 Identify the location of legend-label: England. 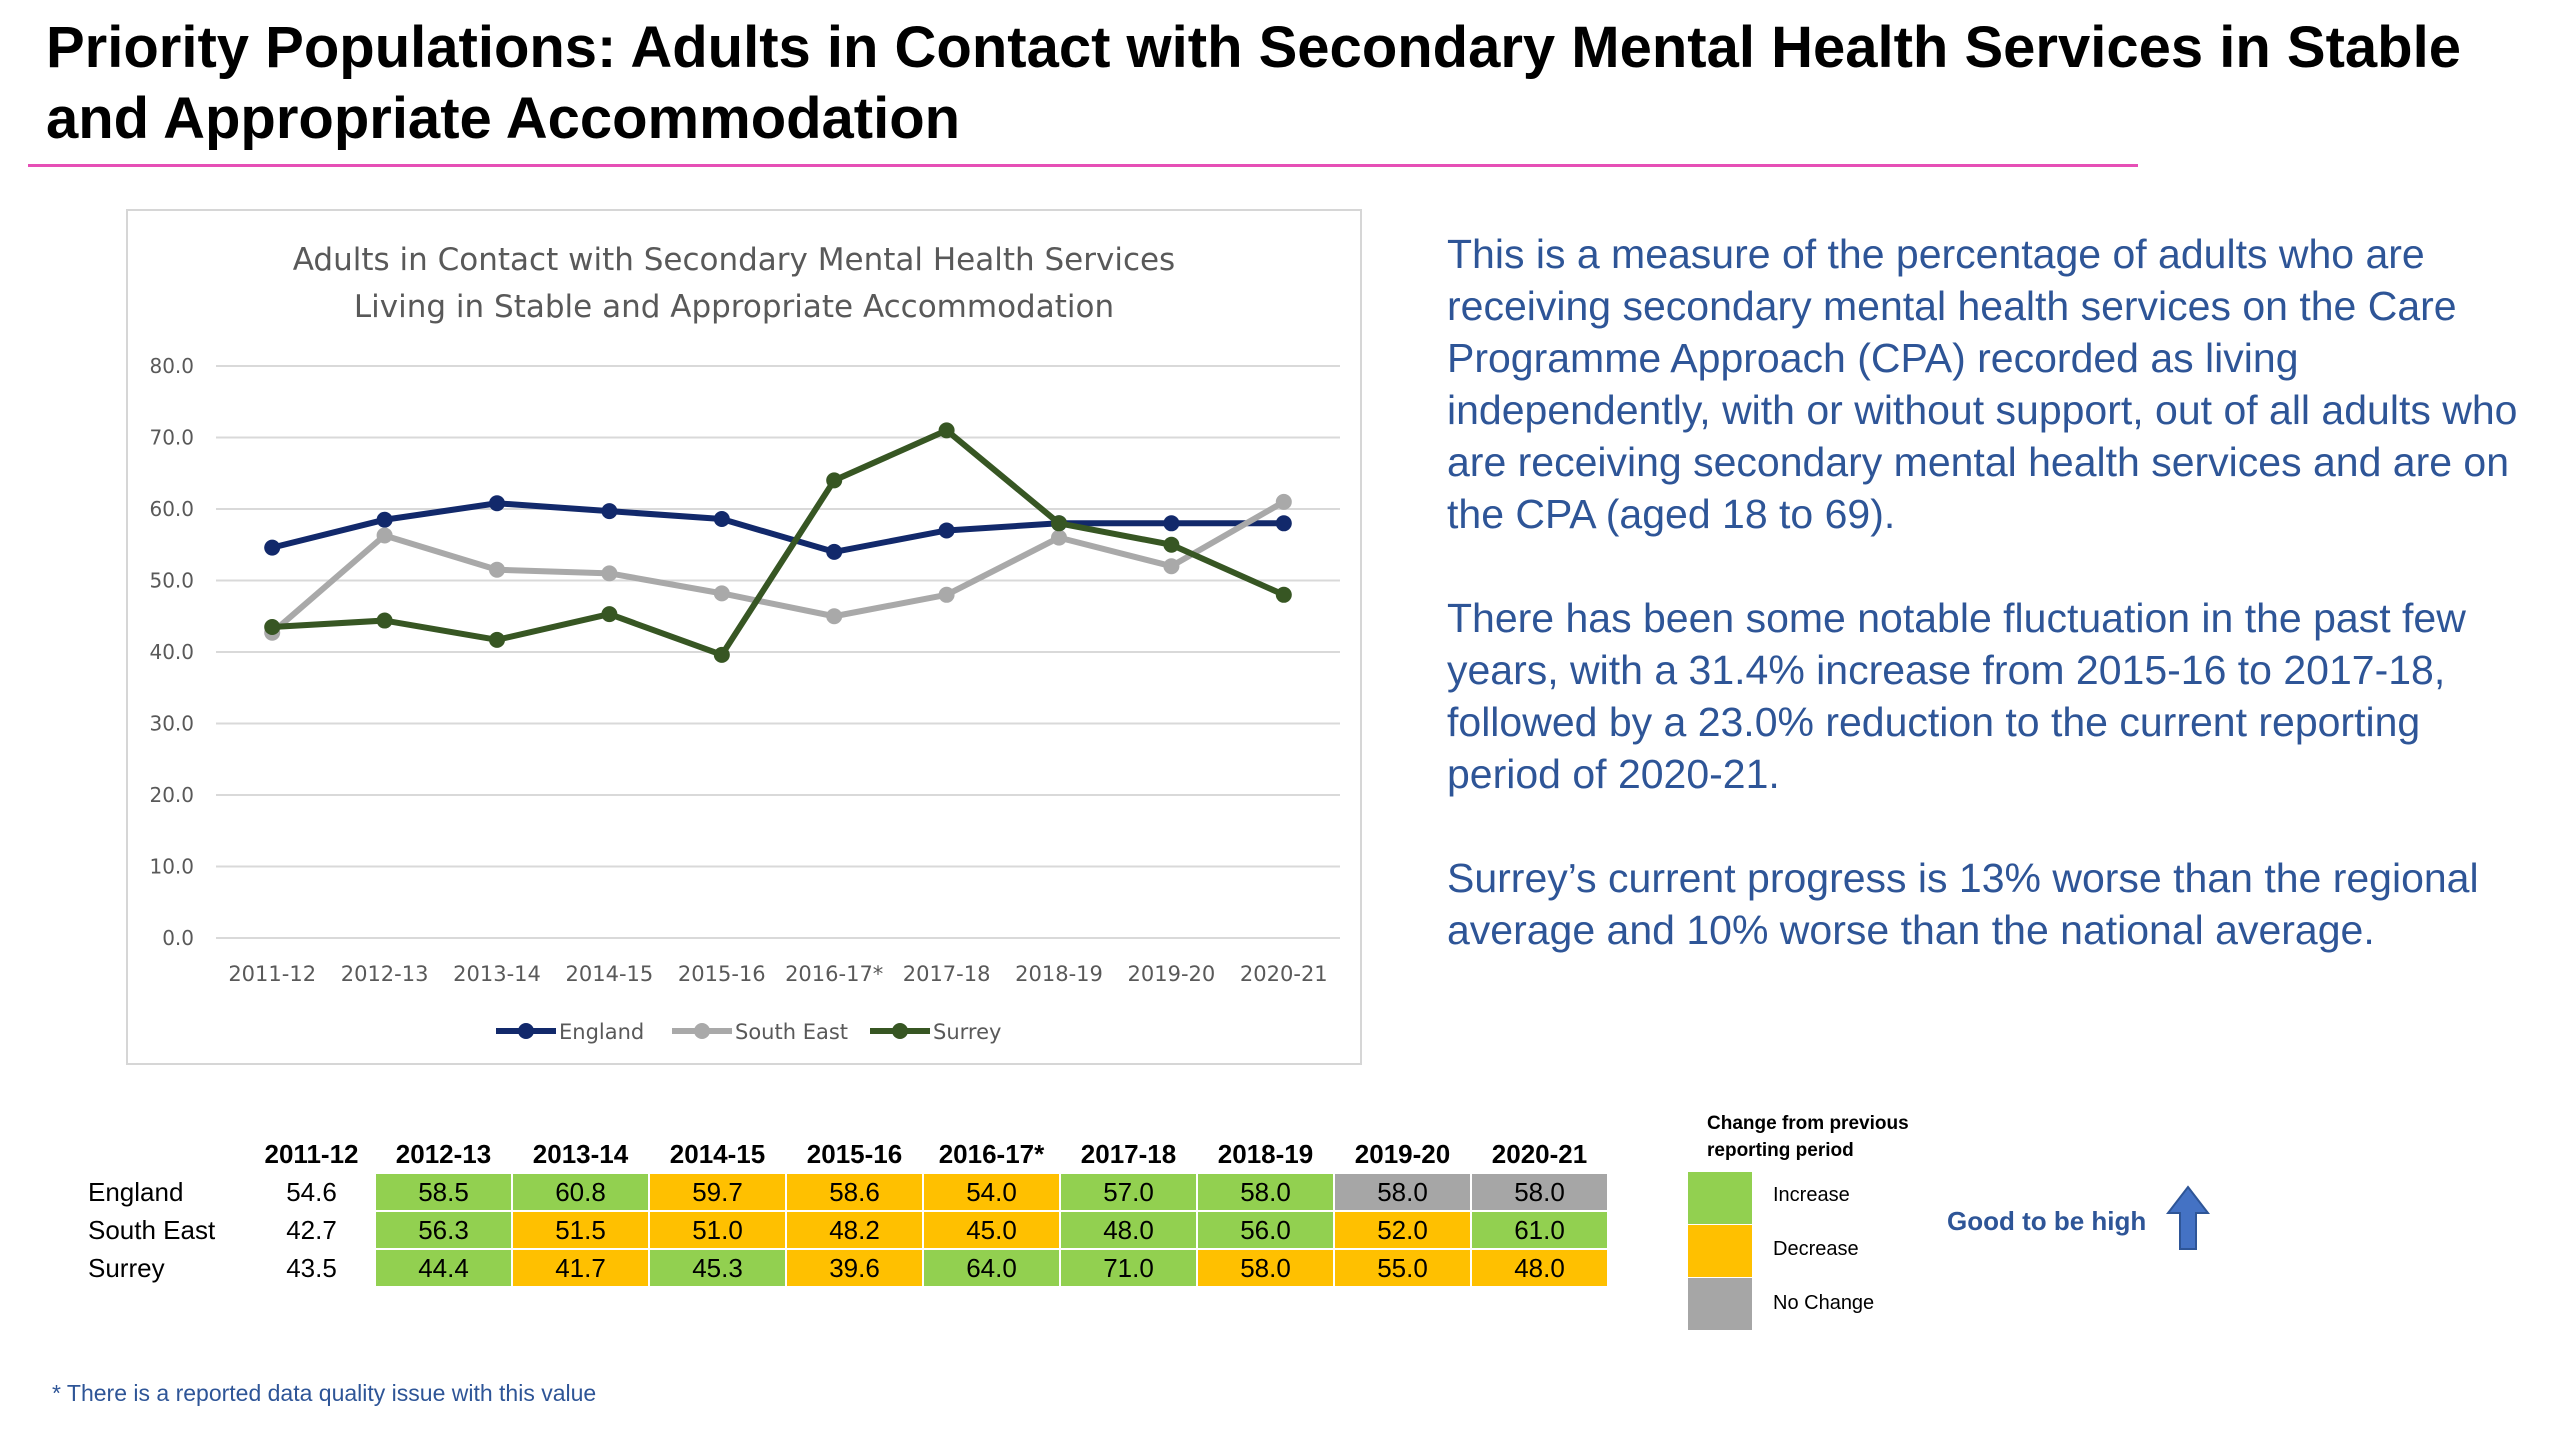
(601, 1032).